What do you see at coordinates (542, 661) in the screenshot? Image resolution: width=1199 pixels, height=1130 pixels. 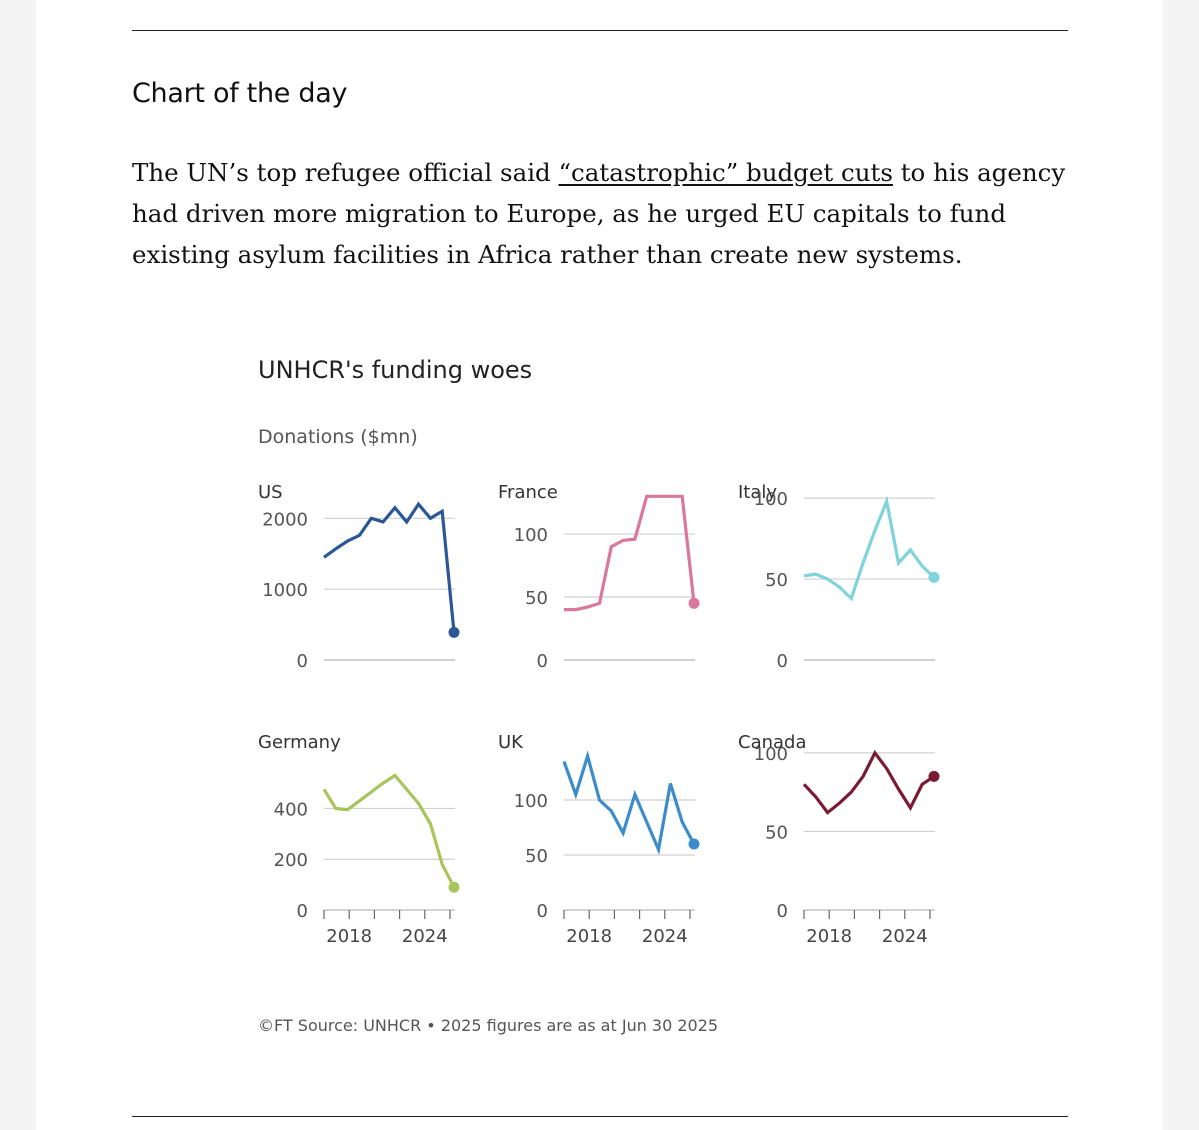 I see `y-tick-label-france-0: 0` at bounding box center [542, 661].